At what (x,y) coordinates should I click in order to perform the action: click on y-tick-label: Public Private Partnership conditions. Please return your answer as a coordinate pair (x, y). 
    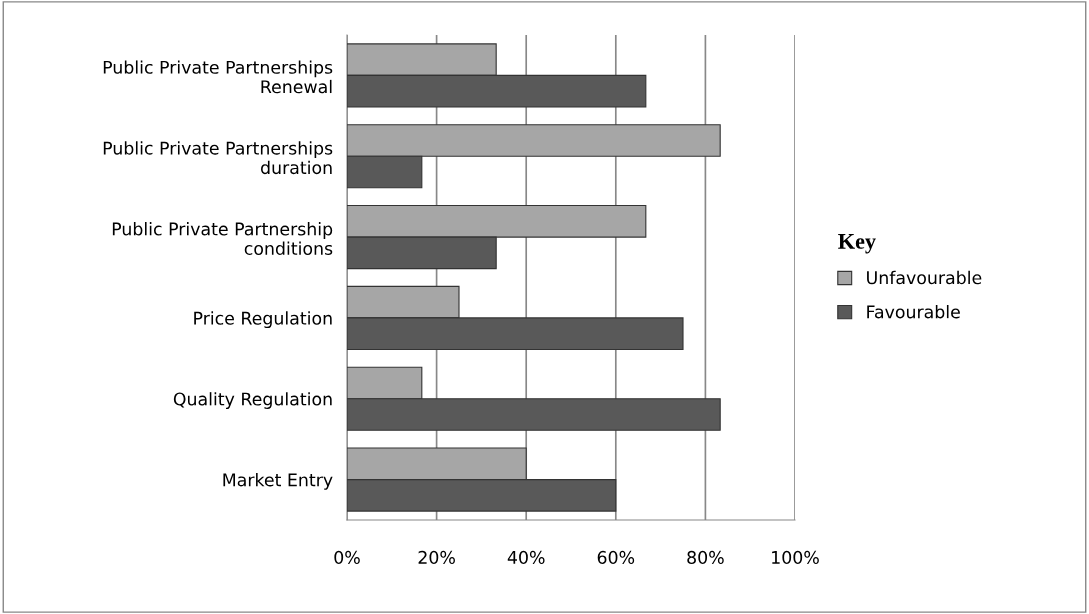
    Looking at the image, I should click on (222, 238).